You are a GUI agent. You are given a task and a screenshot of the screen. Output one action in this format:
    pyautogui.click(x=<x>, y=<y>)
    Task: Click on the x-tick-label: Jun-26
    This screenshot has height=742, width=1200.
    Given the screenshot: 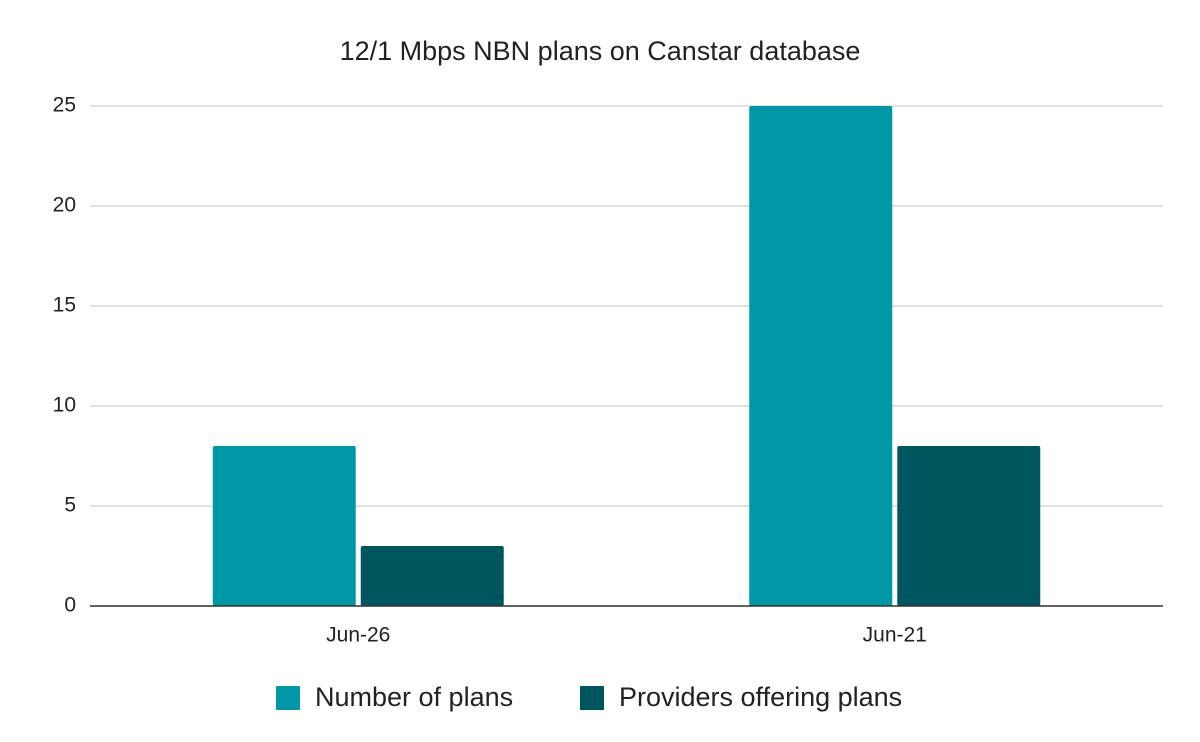 What is the action you would take?
    pyautogui.click(x=358, y=635)
    